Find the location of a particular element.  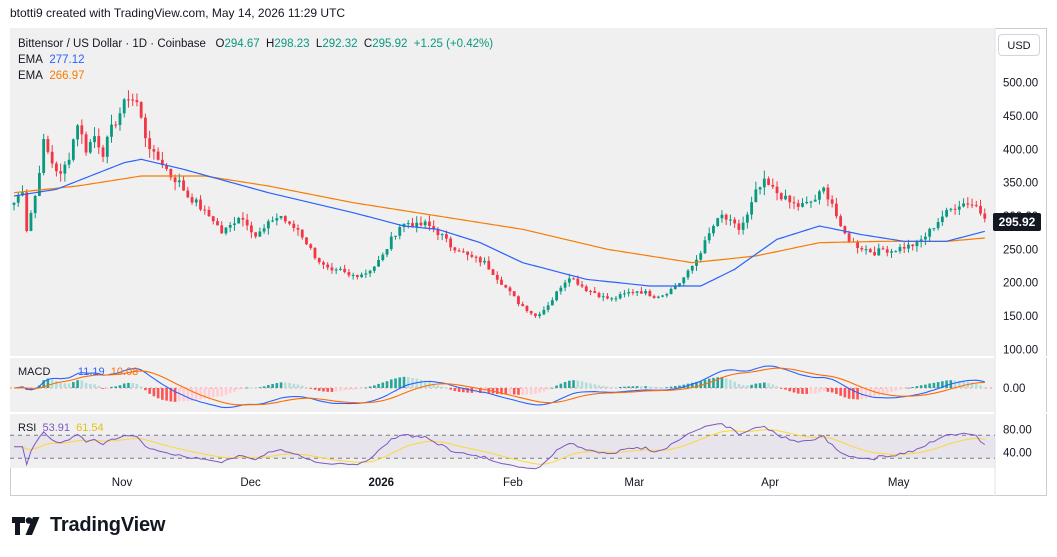

macd-legend: MACD 11.19 10.08 is located at coordinates (78, 372).